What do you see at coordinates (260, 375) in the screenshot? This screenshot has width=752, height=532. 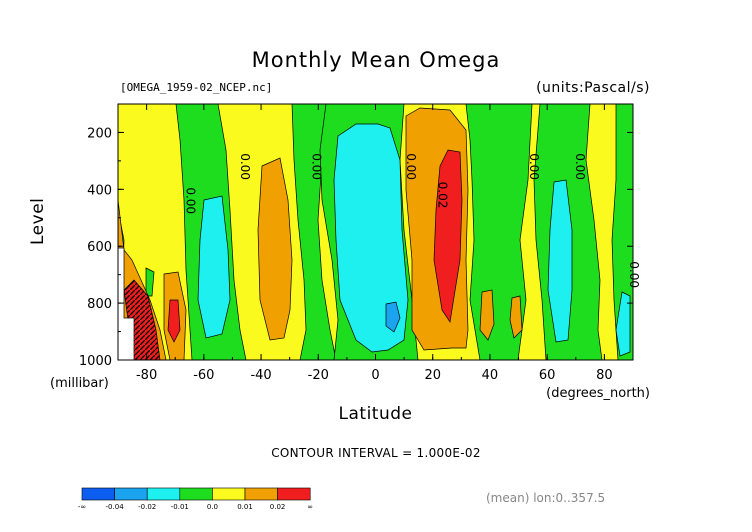 I see `x-tick-label: -40` at bounding box center [260, 375].